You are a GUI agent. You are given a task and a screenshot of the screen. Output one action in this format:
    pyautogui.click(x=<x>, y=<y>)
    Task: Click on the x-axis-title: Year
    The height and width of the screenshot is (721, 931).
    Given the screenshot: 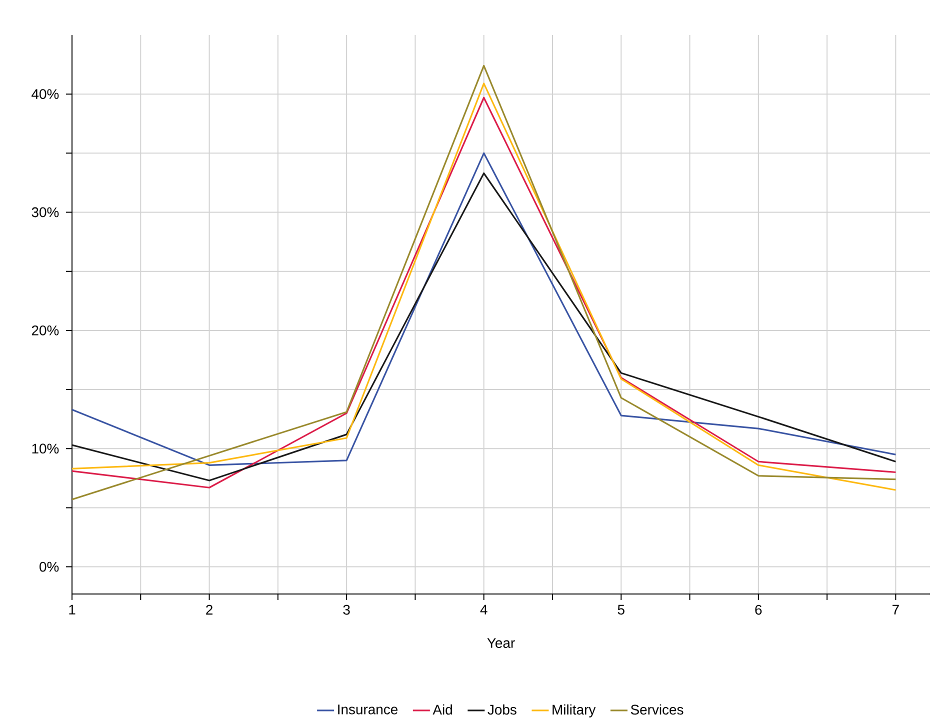 What is the action you would take?
    pyautogui.click(x=501, y=643)
    